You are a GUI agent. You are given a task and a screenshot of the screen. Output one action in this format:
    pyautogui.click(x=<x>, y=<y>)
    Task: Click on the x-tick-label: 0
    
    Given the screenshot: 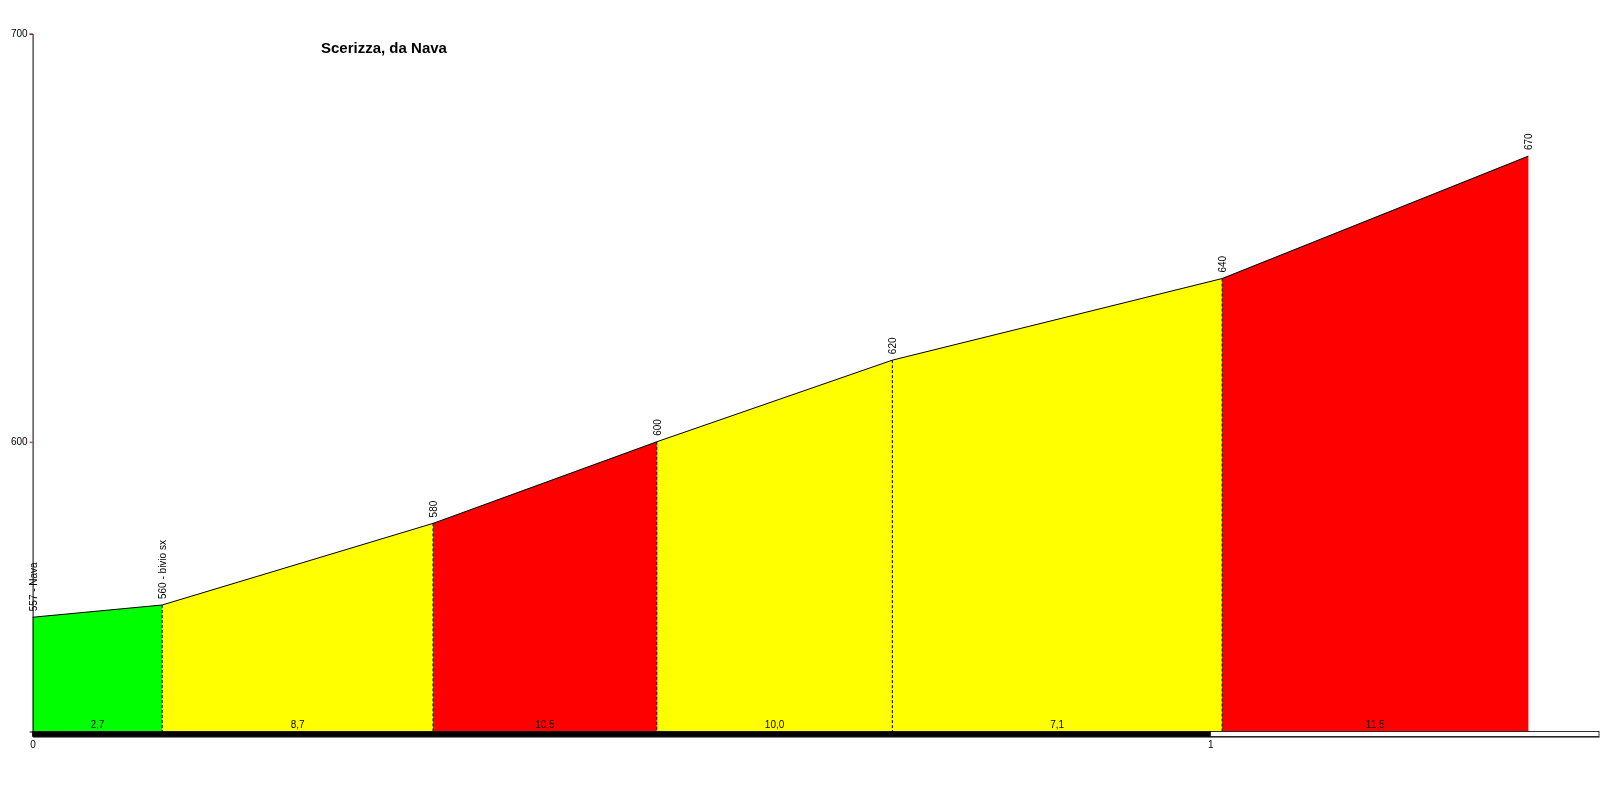 What is the action you would take?
    pyautogui.click(x=33, y=744)
    